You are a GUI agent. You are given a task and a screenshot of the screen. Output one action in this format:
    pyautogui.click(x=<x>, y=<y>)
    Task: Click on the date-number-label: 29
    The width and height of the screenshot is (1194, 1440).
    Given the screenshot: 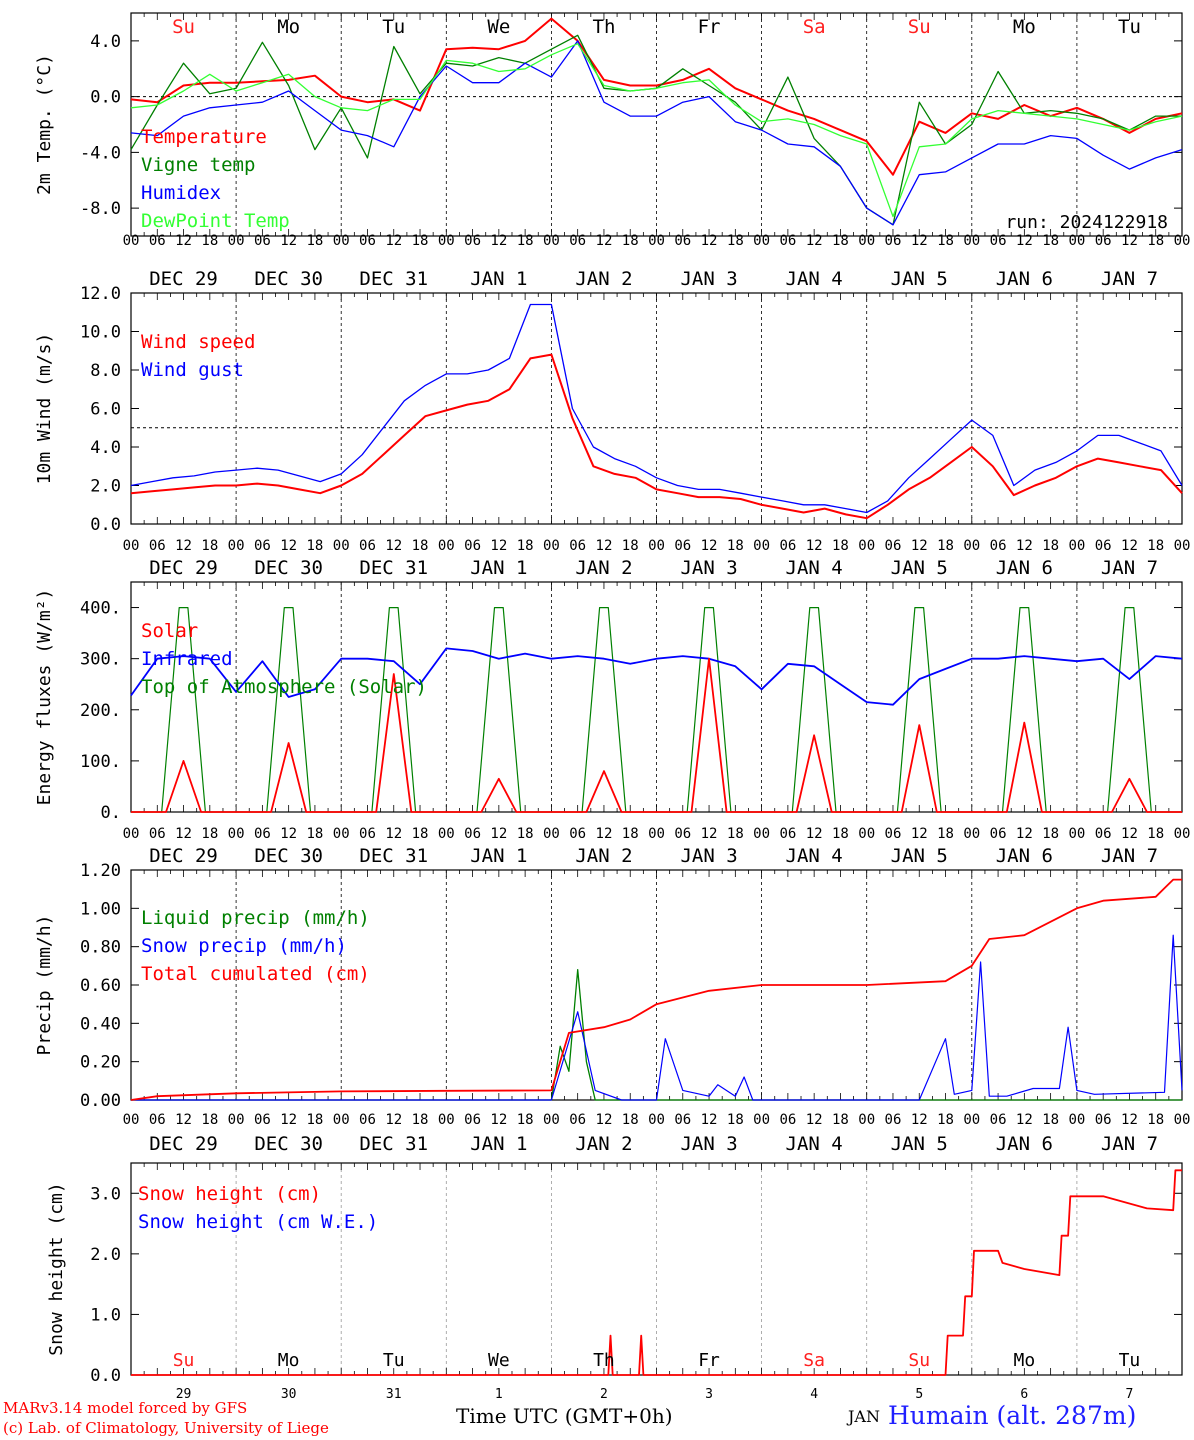 What is the action you would take?
    pyautogui.click(x=184, y=1394)
    